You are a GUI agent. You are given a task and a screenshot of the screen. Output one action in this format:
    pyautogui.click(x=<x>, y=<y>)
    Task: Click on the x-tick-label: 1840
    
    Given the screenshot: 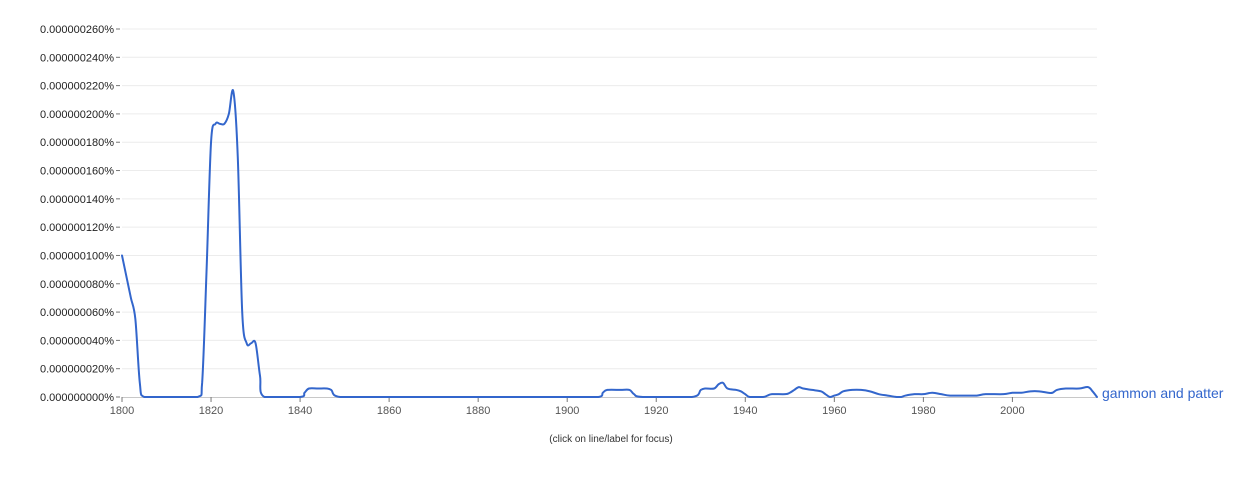 What is the action you would take?
    pyautogui.click(x=300, y=411)
    